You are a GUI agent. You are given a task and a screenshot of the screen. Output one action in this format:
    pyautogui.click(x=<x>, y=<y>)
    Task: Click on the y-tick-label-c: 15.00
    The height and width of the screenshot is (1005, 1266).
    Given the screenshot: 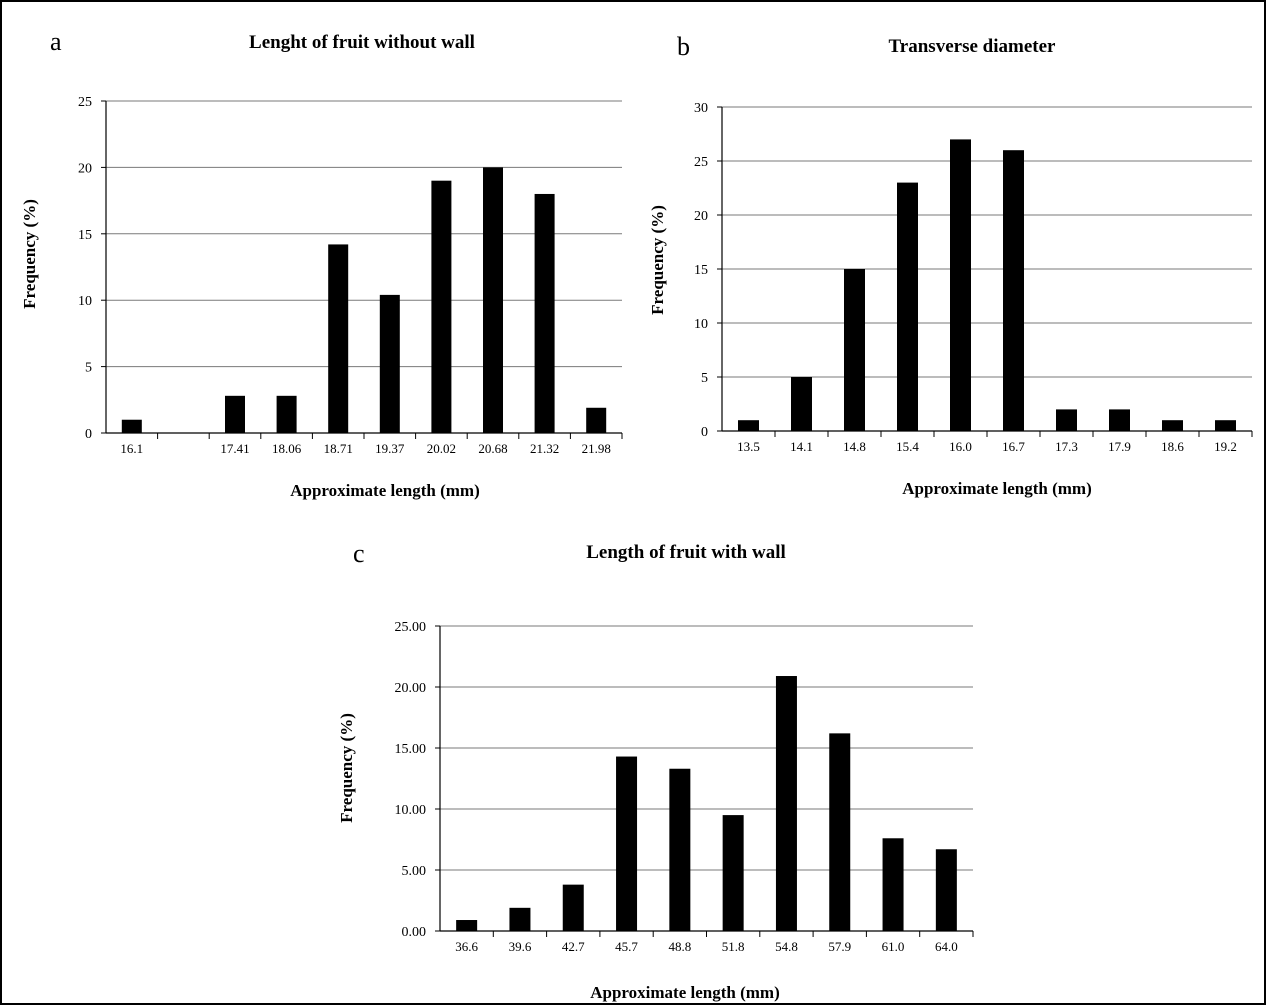 What is the action you would take?
    pyautogui.click(x=411, y=749)
    